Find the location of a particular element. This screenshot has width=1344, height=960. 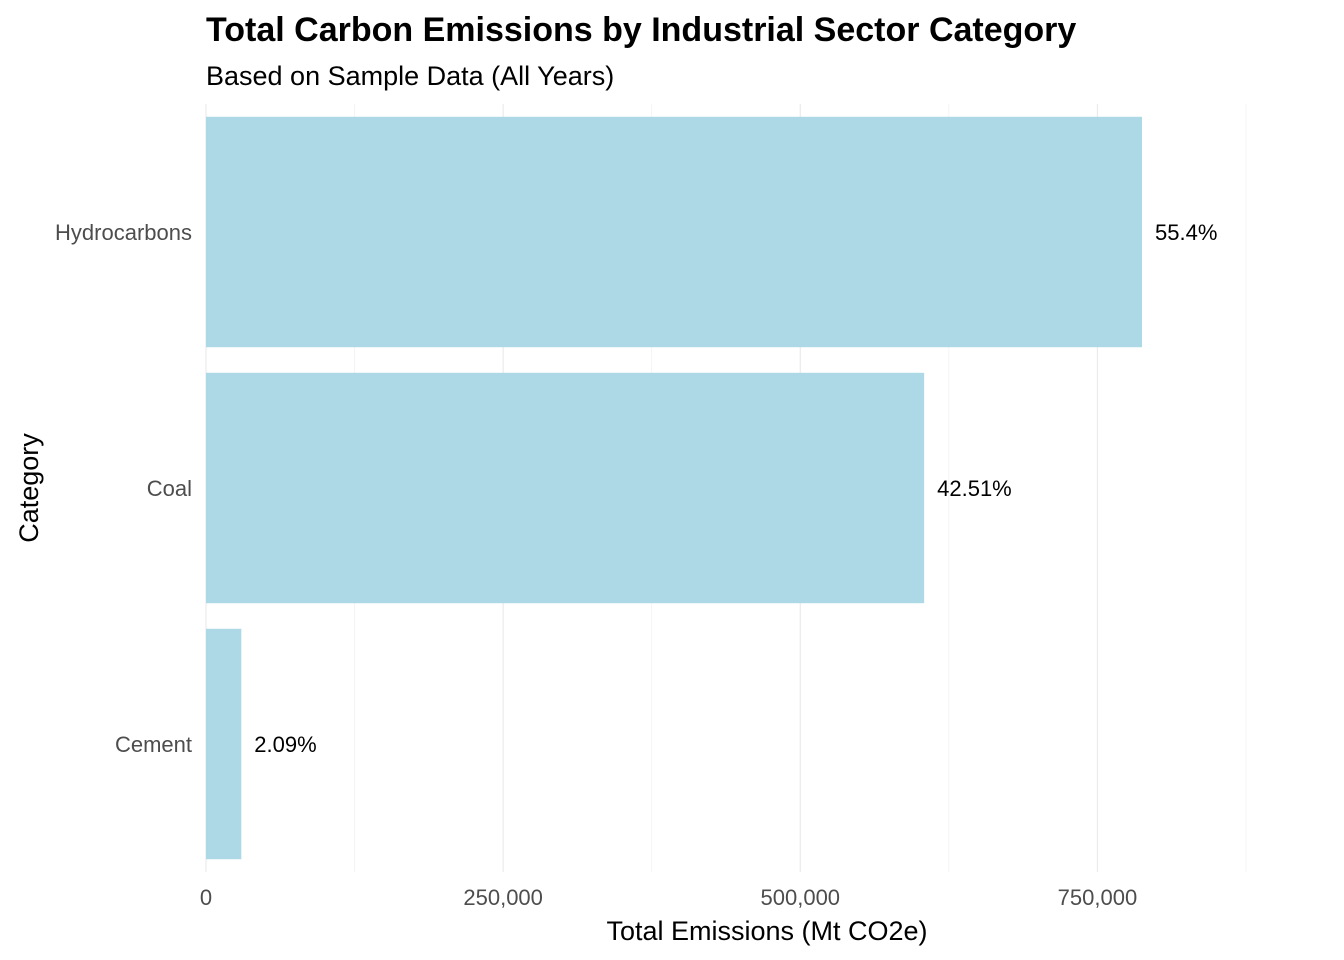

bar-coal is located at coordinates (565, 488).